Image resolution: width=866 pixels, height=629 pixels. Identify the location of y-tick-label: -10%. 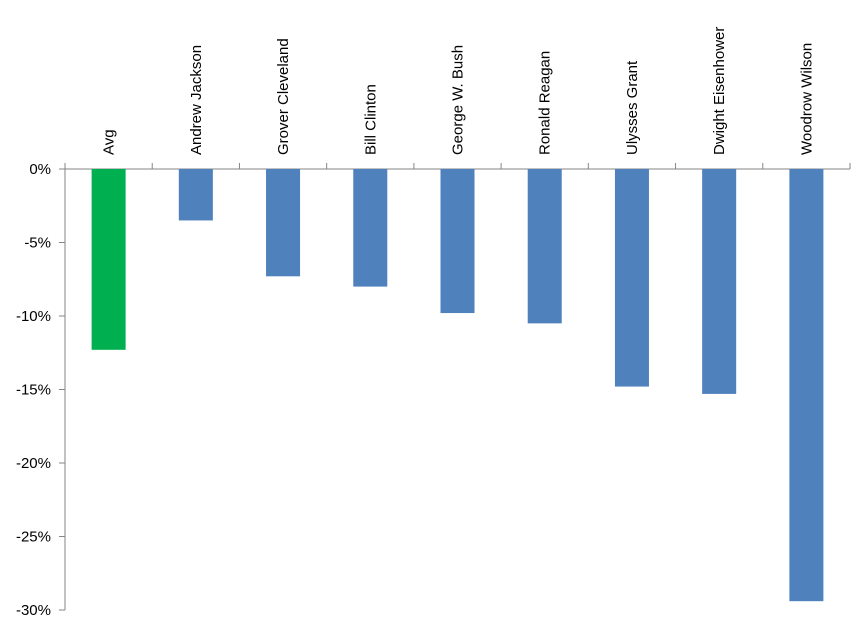
(33, 316).